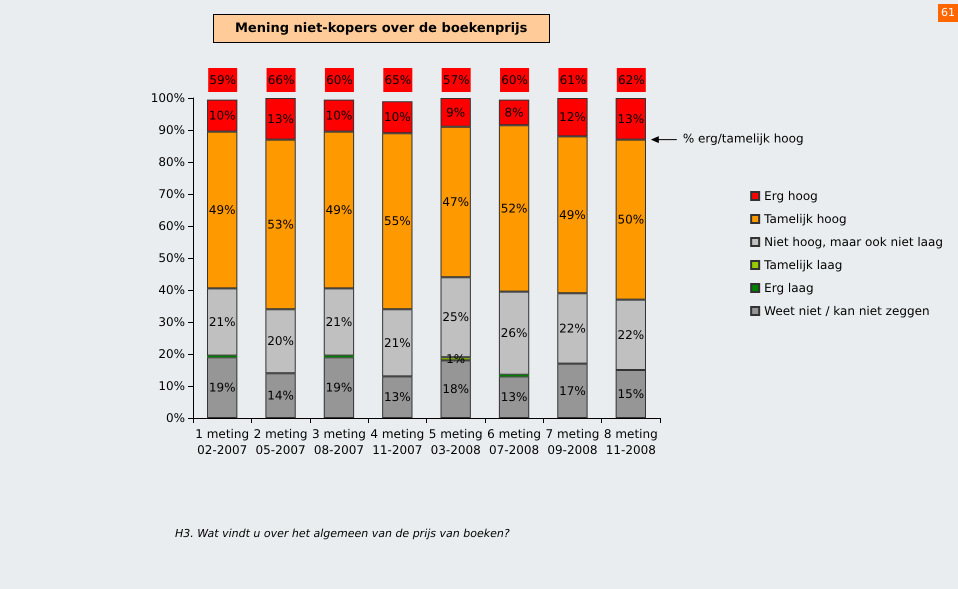 The image size is (958, 589). Describe the element at coordinates (171, 194) in the screenshot. I see `y-tick-label: 70%` at that location.